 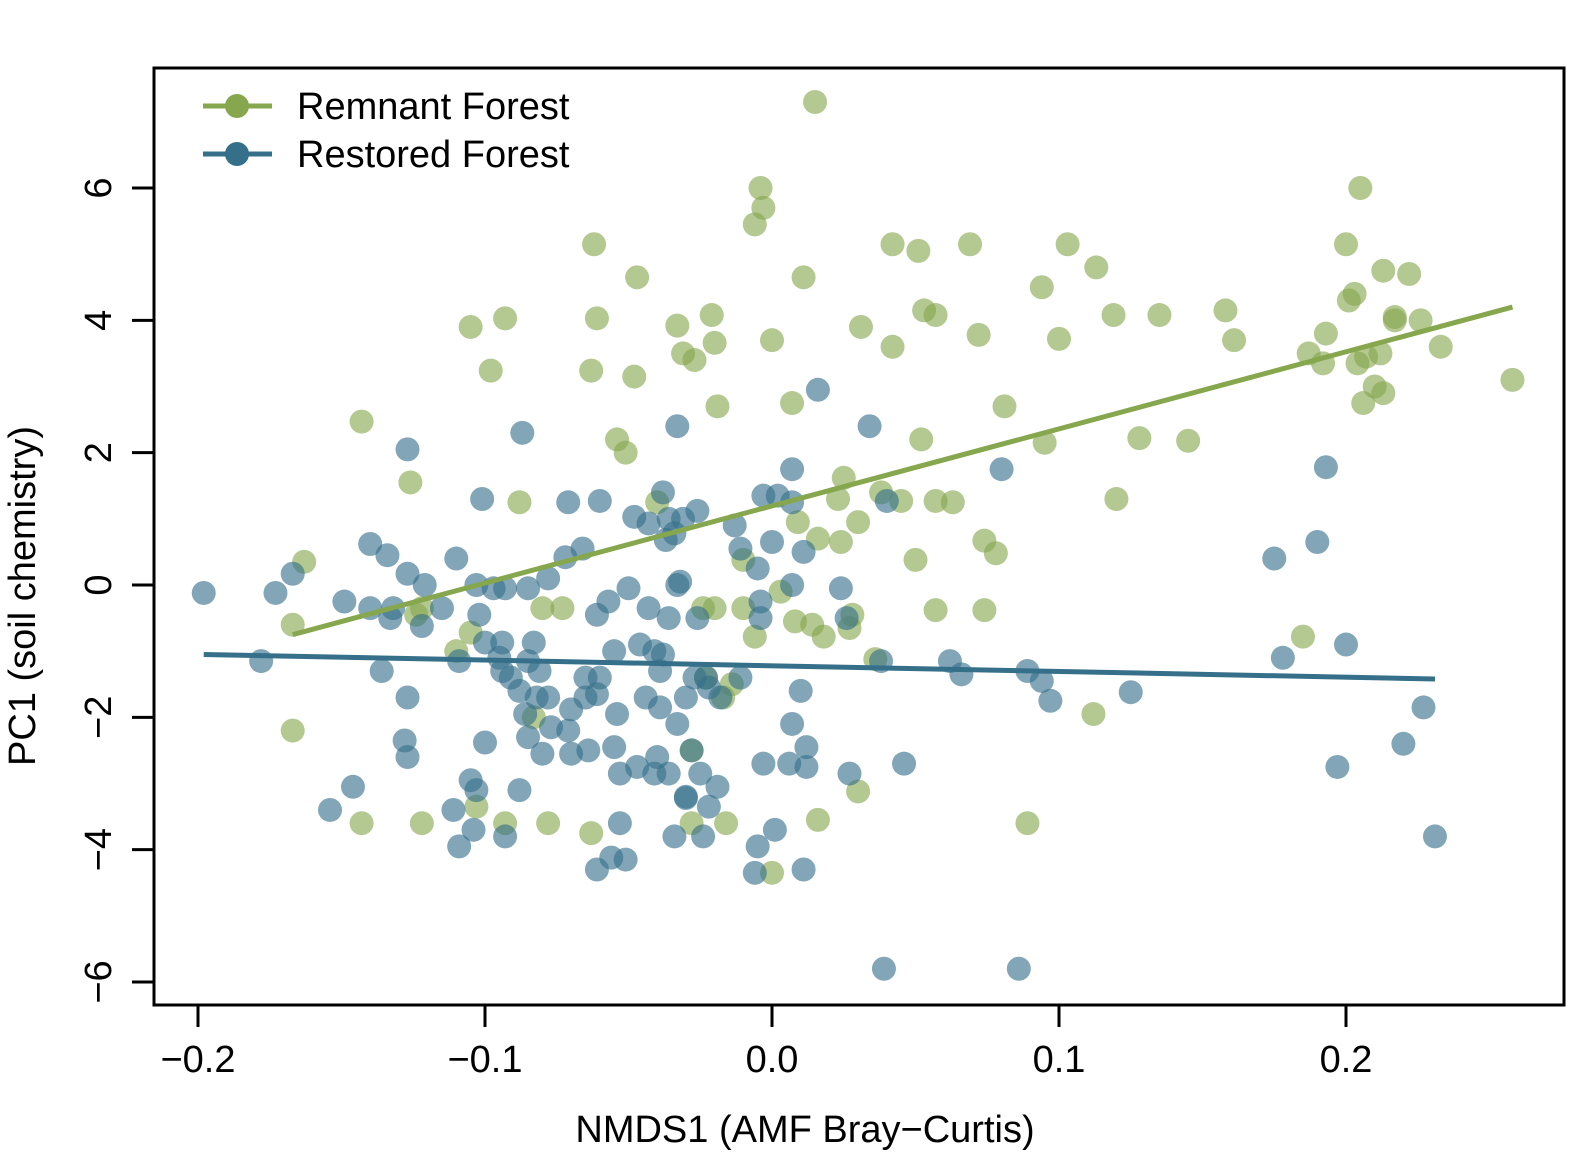 I want to click on restored-trend-line, so click(x=819, y=666).